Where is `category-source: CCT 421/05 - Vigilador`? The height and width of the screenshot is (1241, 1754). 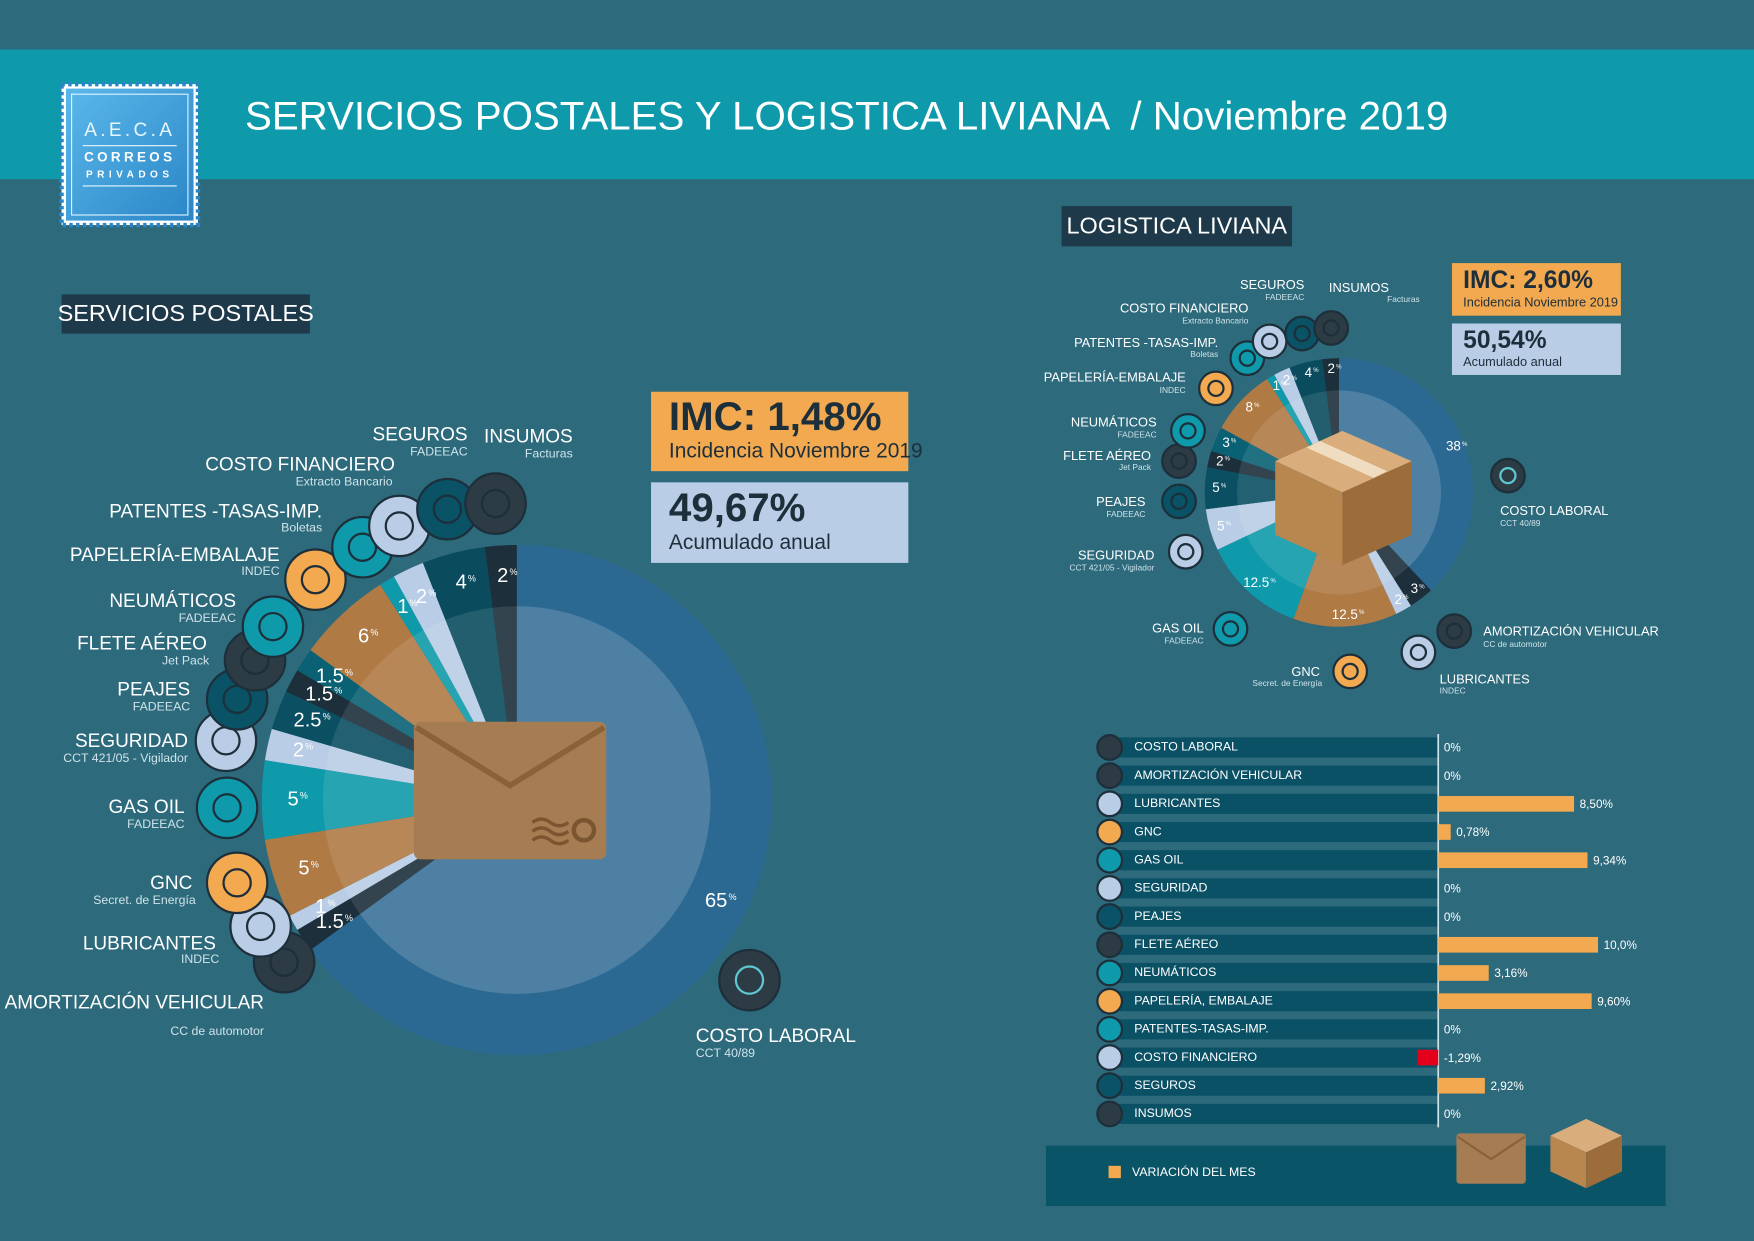 category-source: CCT 421/05 - Vigilador is located at coordinates (125, 758).